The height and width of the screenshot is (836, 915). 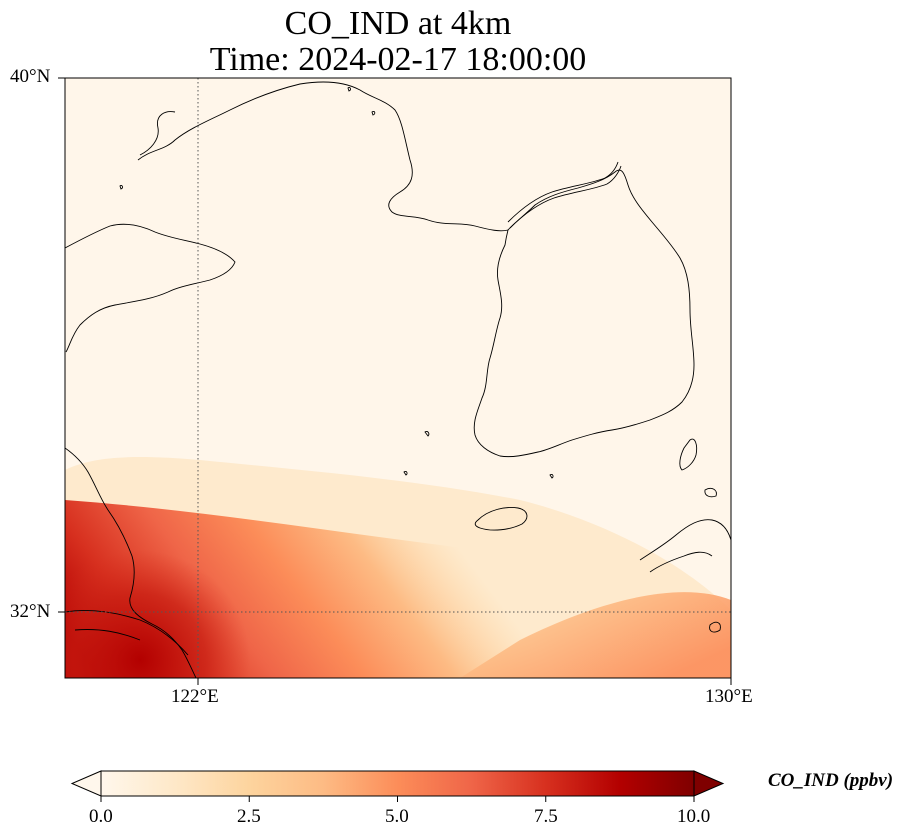 What do you see at coordinates (30, 611) in the screenshot?
I see `lat-label-32n: 32°N` at bounding box center [30, 611].